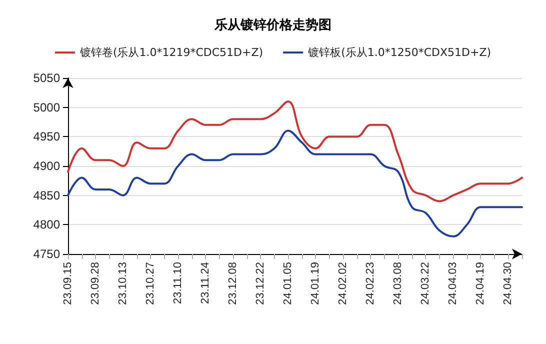 This screenshot has height=344, width=546. Describe the element at coordinates (46, 137) in the screenshot. I see `y-tick-label: 4950` at that location.